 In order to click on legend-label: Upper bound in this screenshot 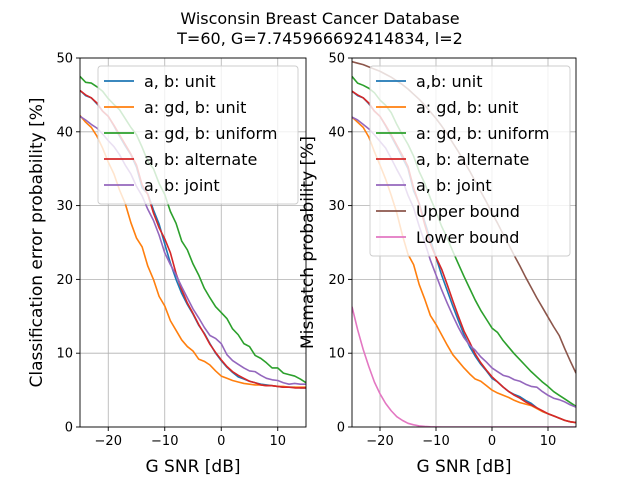, I will do `click(468, 211)`.